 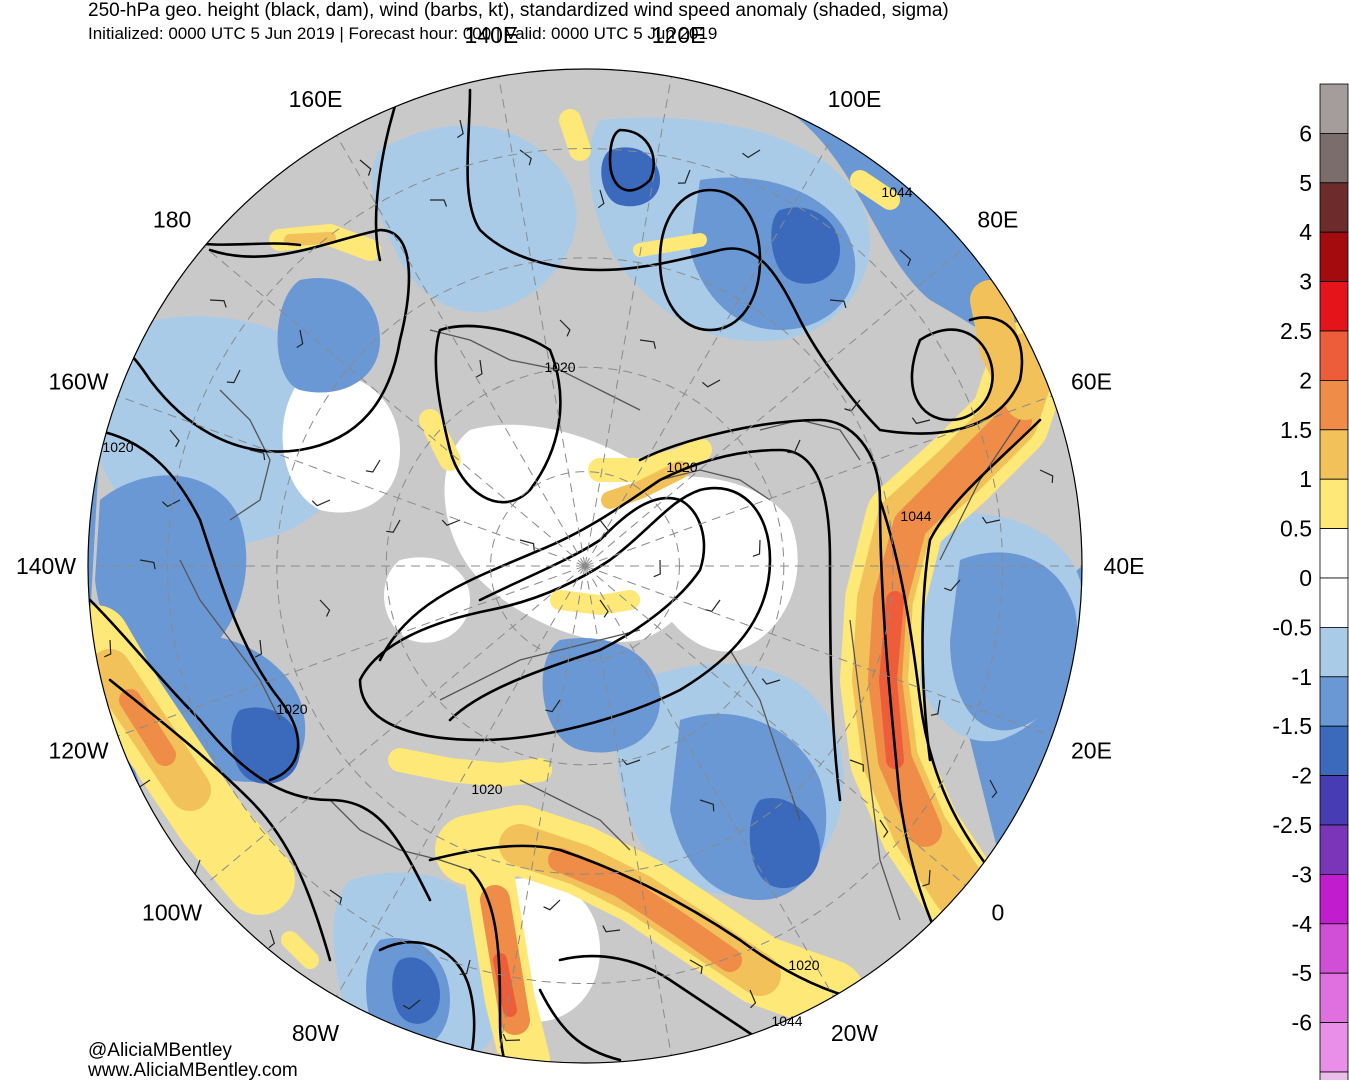 What do you see at coordinates (1292, 577) in the screenshot?
I see `colorbar-labels: -6 -5 -4 -3 -2.5 -2 -1.5 -1 -0.5 0 0.5 1 1.5 2 2.5 3 4 5 6` at bounding box center [1292, 577].